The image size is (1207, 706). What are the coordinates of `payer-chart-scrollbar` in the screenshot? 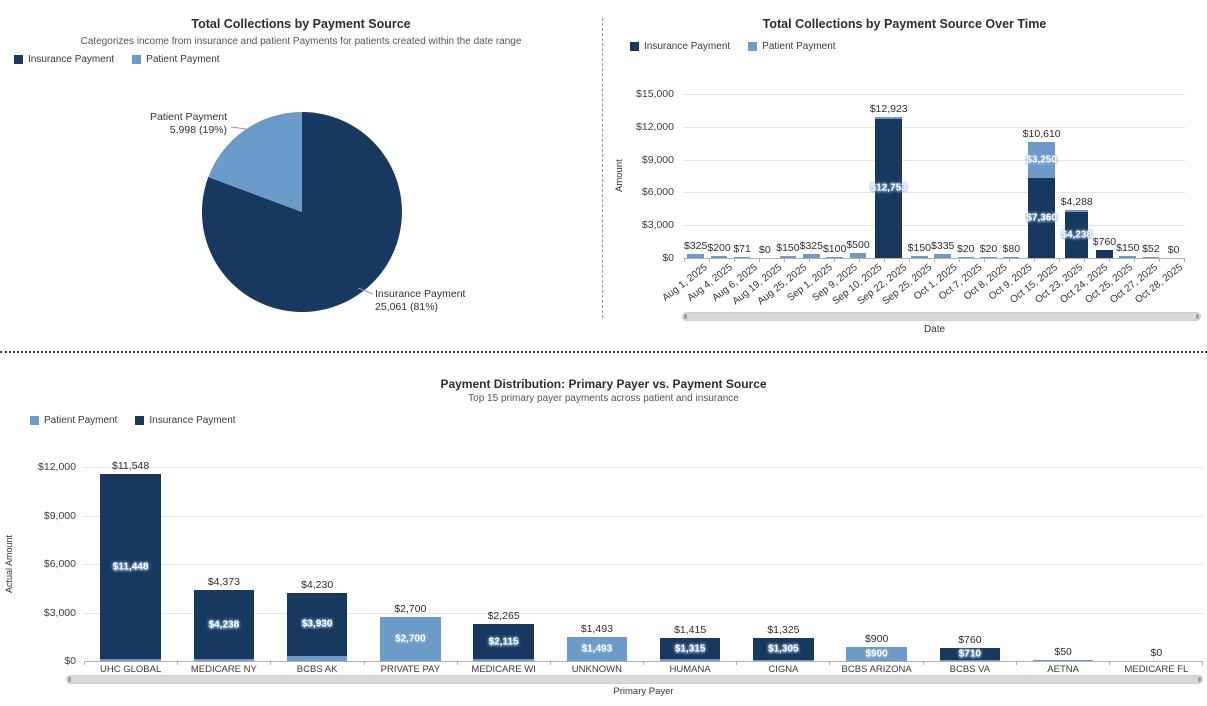 It's located at (634, 679).